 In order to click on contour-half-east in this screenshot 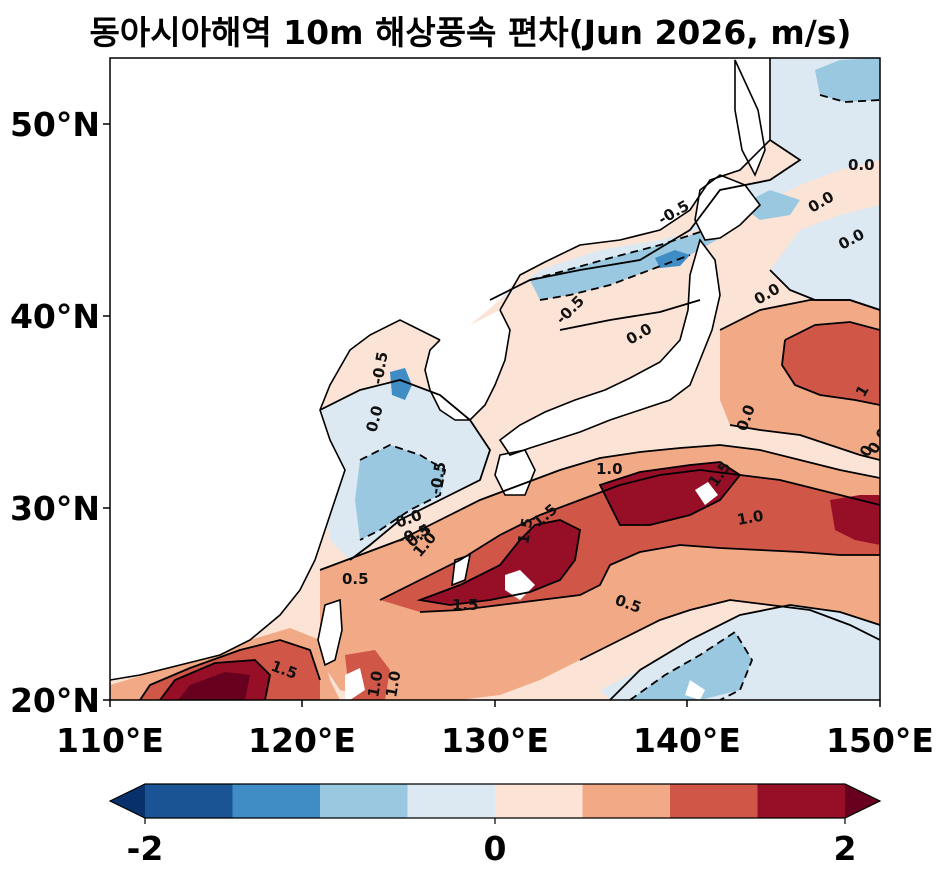, I will do `click(799, 380)`.